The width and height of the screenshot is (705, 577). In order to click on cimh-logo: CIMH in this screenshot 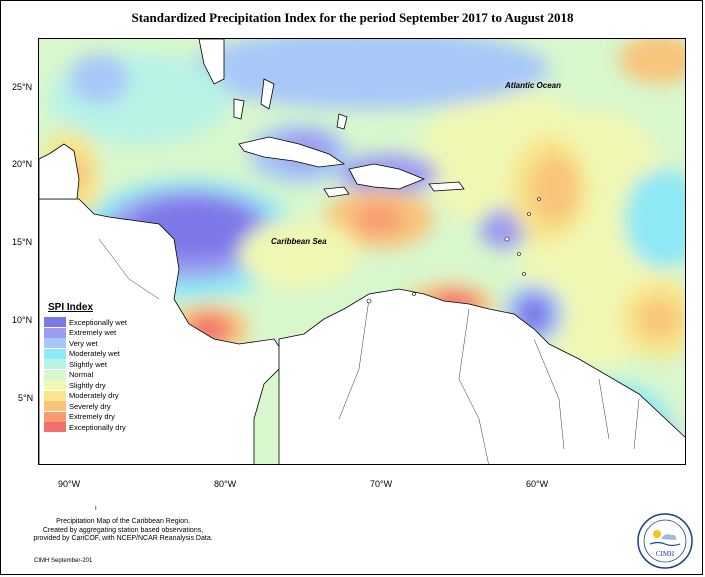, I will do `click(665, 543)`.